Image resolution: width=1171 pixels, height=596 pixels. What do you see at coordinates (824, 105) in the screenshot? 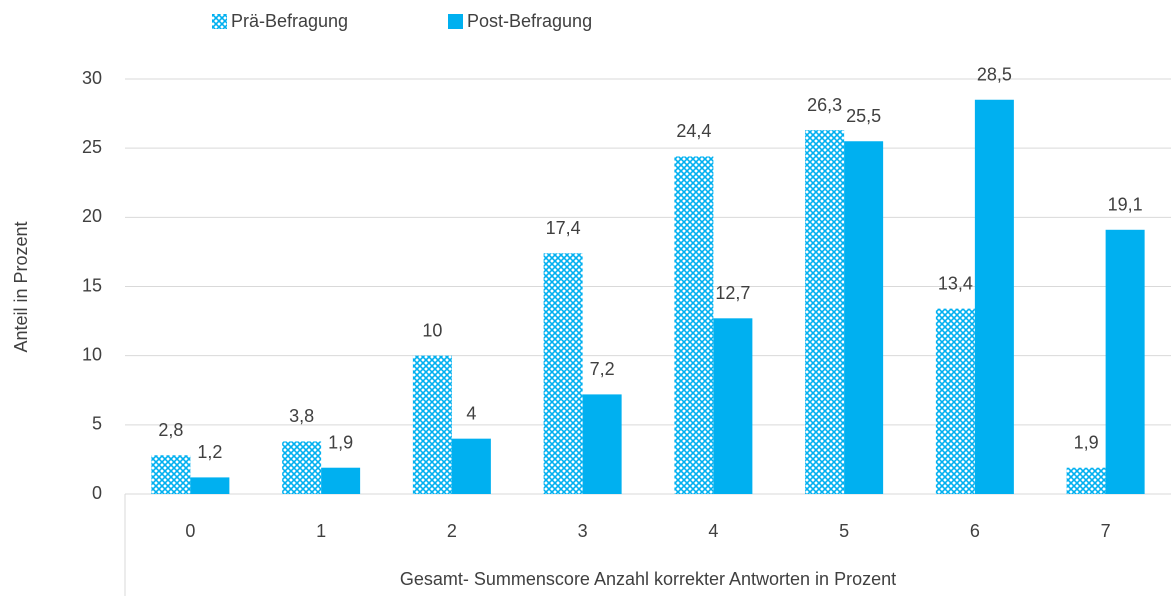
I see `data-label: 26,3` at bounding box center [824, 105].